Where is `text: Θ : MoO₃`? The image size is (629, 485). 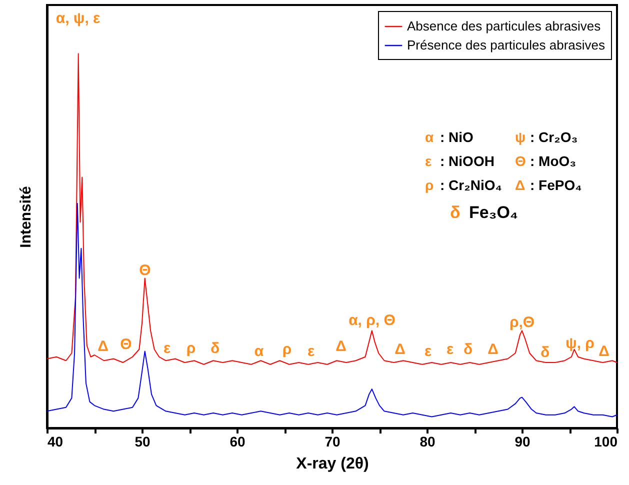 text: Θ : MoO₃ is located at coordinates (545, 161).